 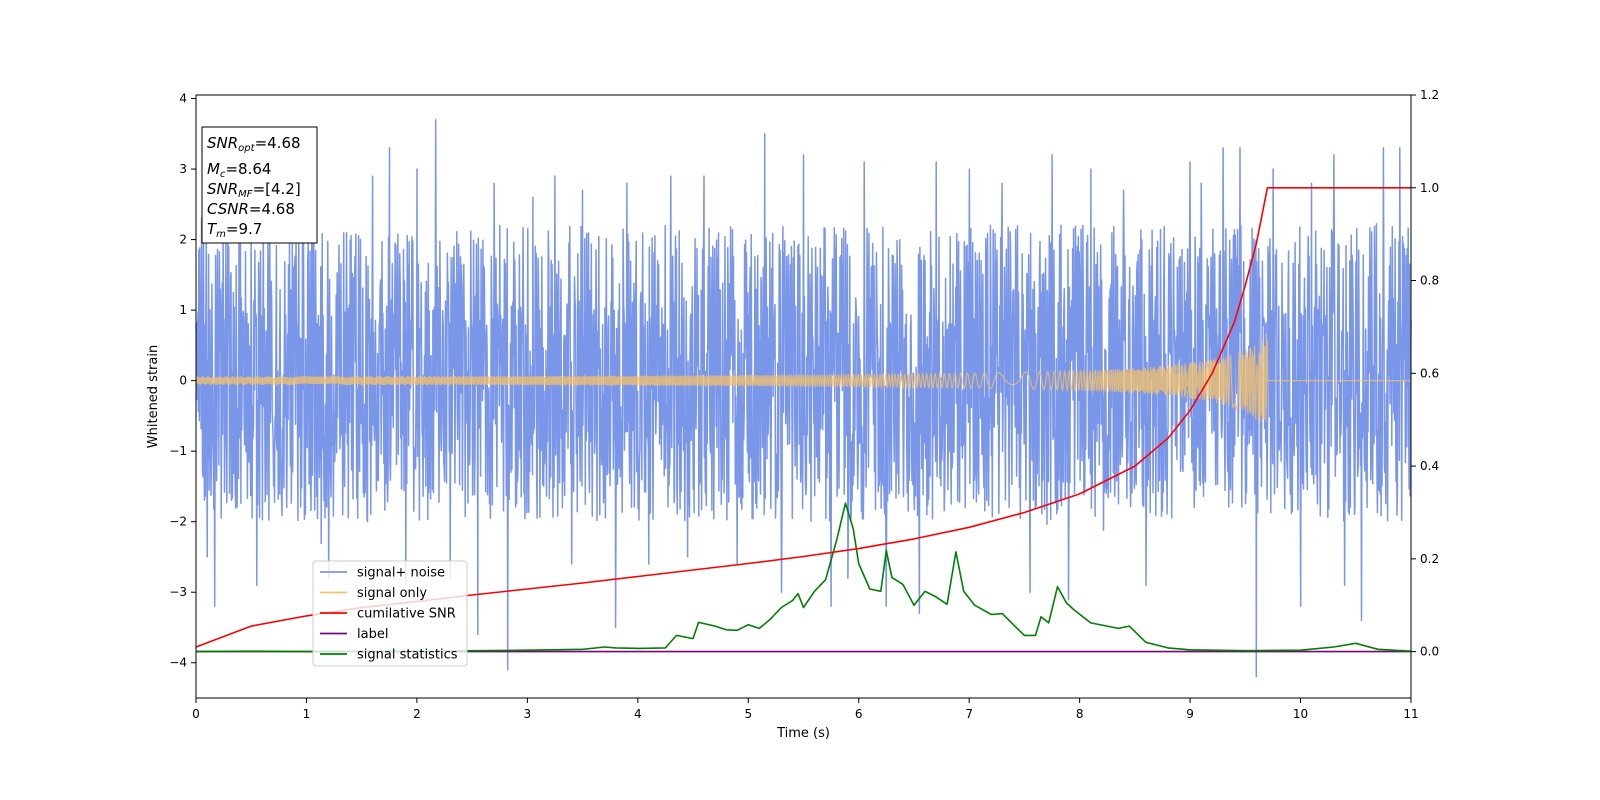 I want to click on signal-only-line, so click(x=803, y=377).